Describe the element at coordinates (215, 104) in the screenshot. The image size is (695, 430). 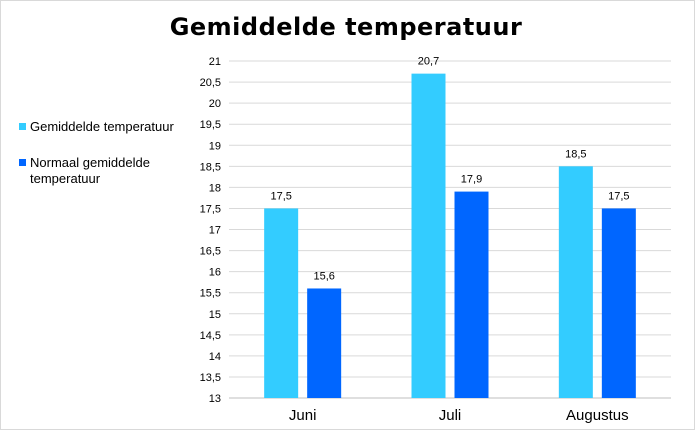
I see `y-tick-label: 20` at that location.